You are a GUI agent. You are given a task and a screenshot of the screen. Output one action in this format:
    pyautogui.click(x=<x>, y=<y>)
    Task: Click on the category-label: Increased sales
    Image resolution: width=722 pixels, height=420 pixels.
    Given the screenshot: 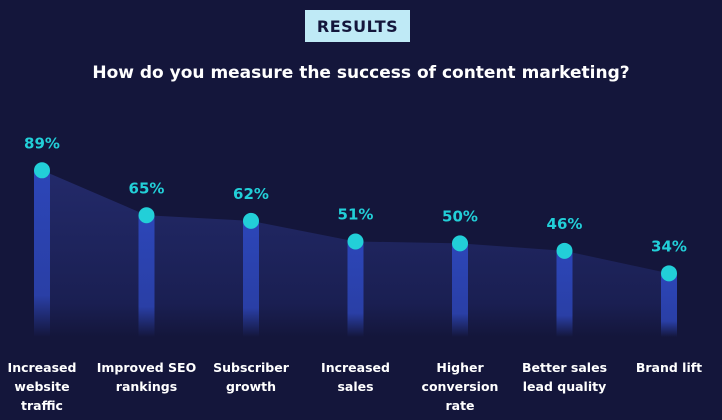 What is the action you would take?
    pyautogui.click(x=355, y=377)
    